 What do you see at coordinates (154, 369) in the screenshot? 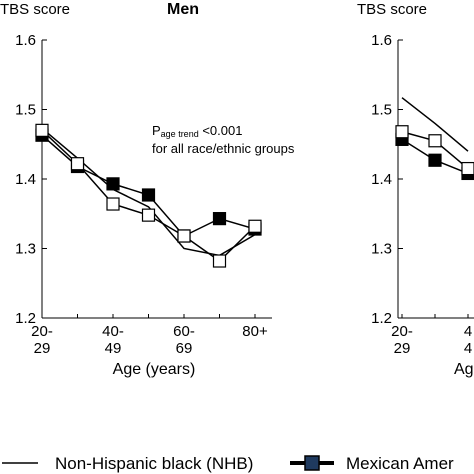
I see `x-axis-label-men: Age (years)` at bounding box center [154, 369].